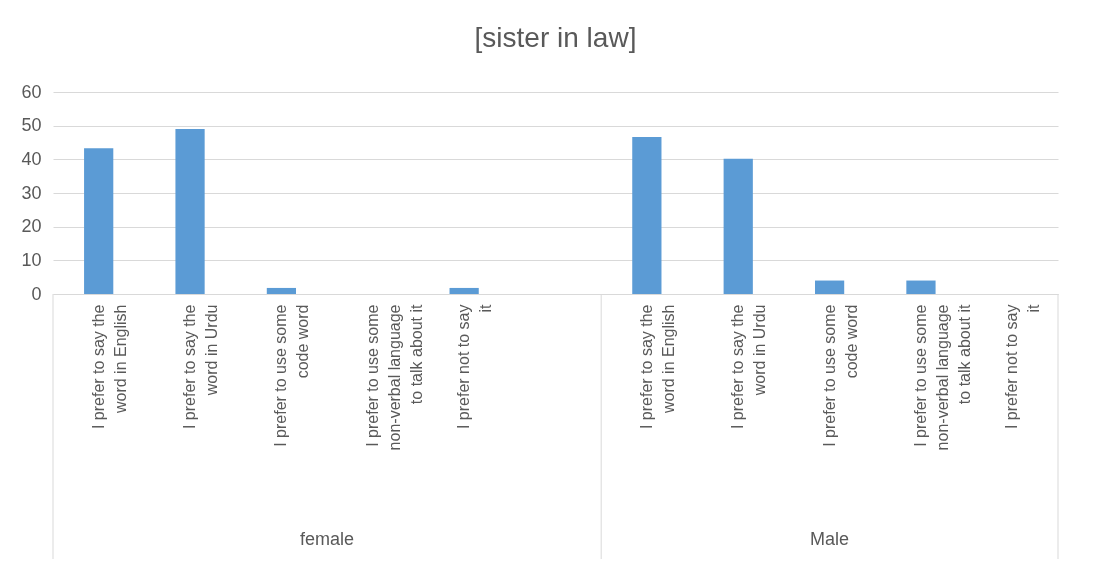 The height and width of the screenshot is (581, 1100). I want to click on y-tick-label: 20, so click(31, 226).